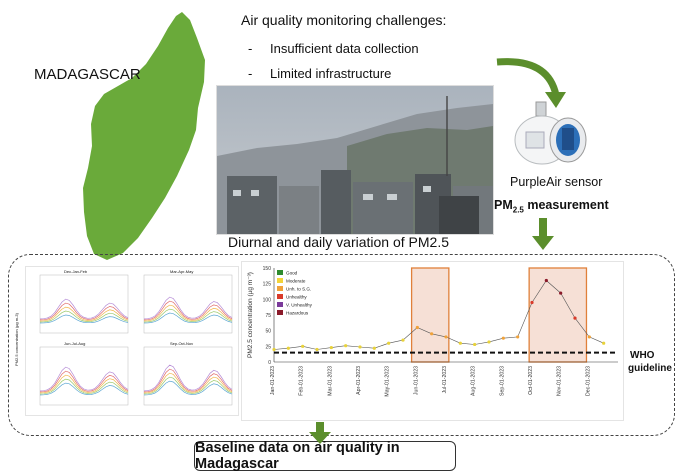 The image size is (685, 474). I want to click on series-line, so click(438, 315).